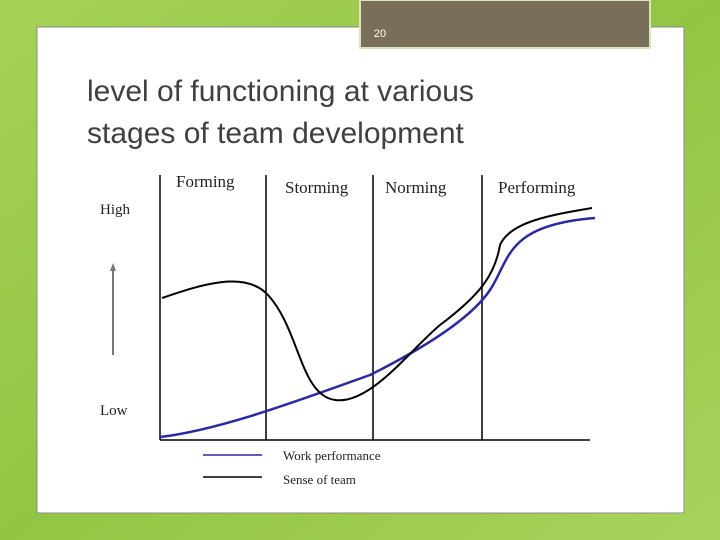  What do you see at coordinates (114, 411) in the screenshot?
I see `axis-label: Low` at bounding box center [114, 411].